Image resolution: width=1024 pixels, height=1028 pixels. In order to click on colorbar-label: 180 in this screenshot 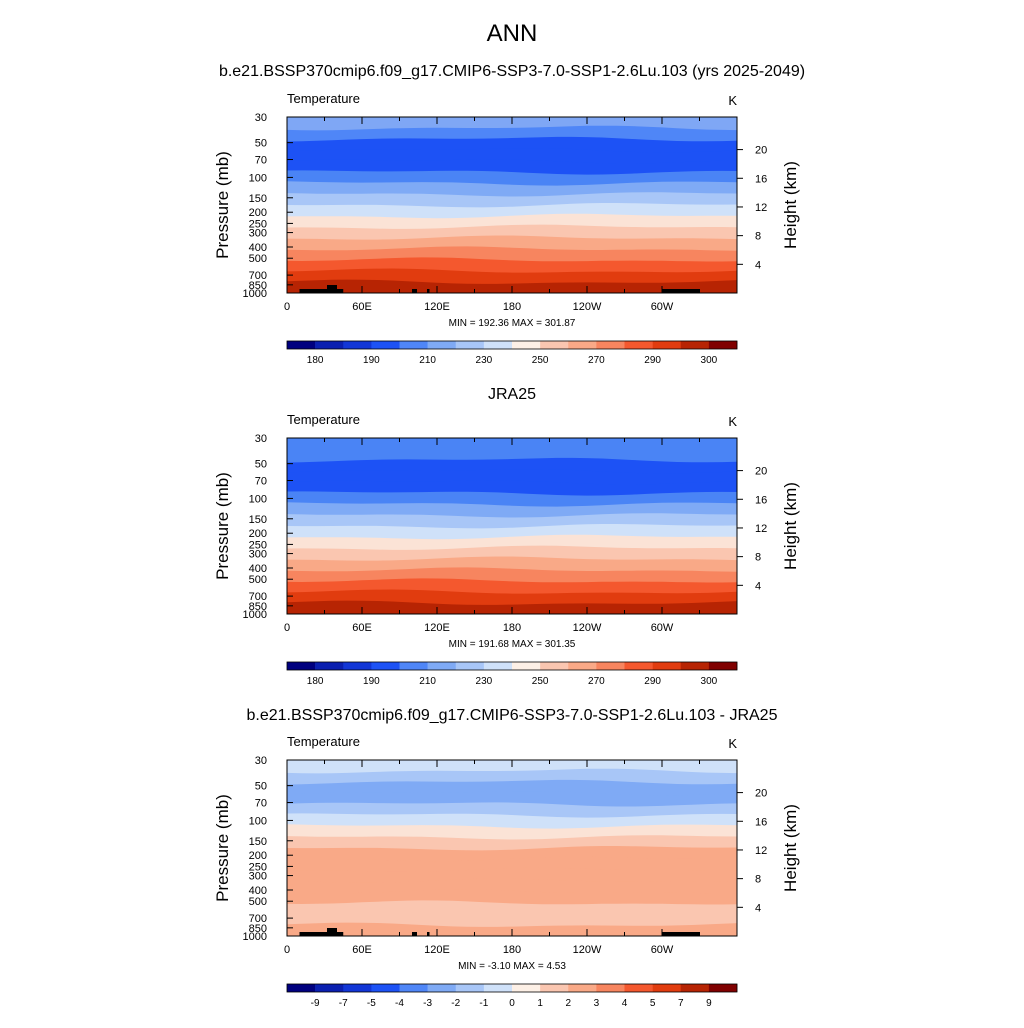, I will do `click(315, 681)`.